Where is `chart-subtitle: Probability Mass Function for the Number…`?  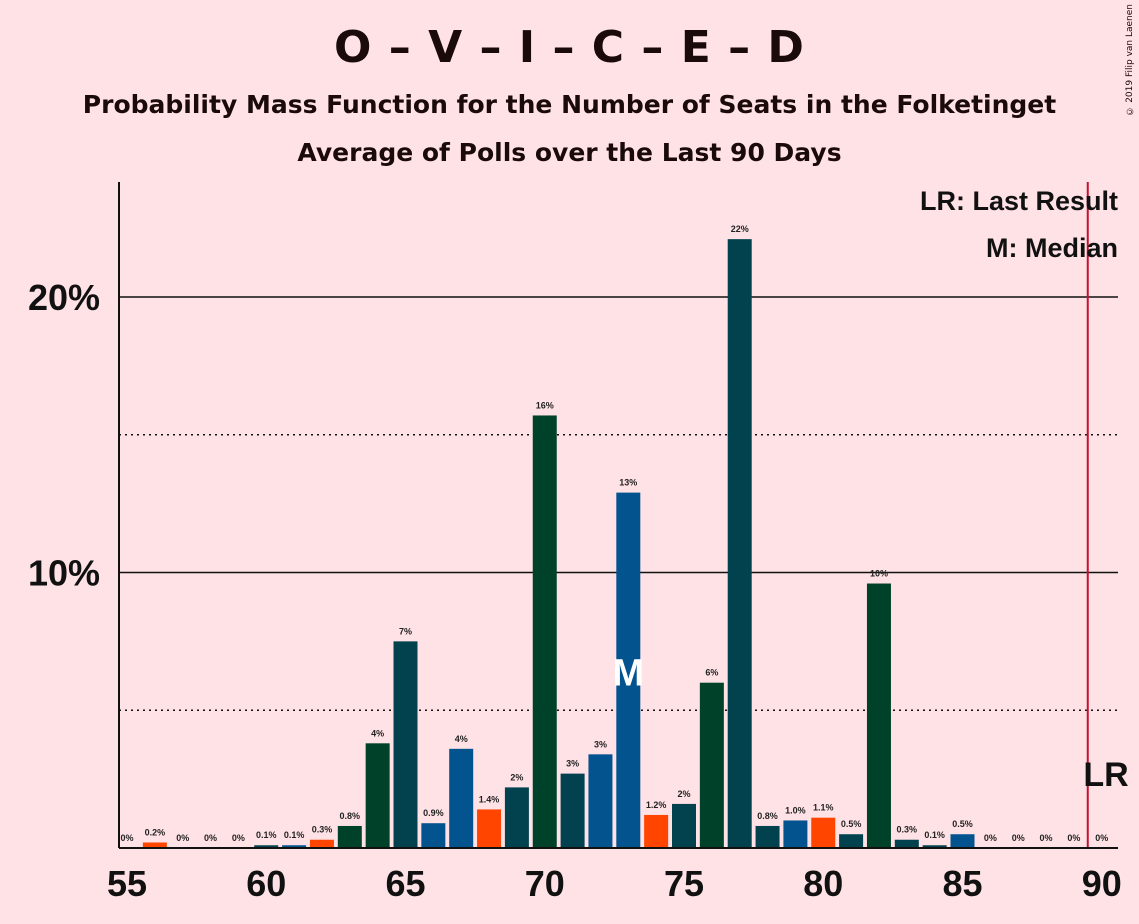 chart-subtitle: Probability Mass Function for the Number… is located at coordinates (569, 104).